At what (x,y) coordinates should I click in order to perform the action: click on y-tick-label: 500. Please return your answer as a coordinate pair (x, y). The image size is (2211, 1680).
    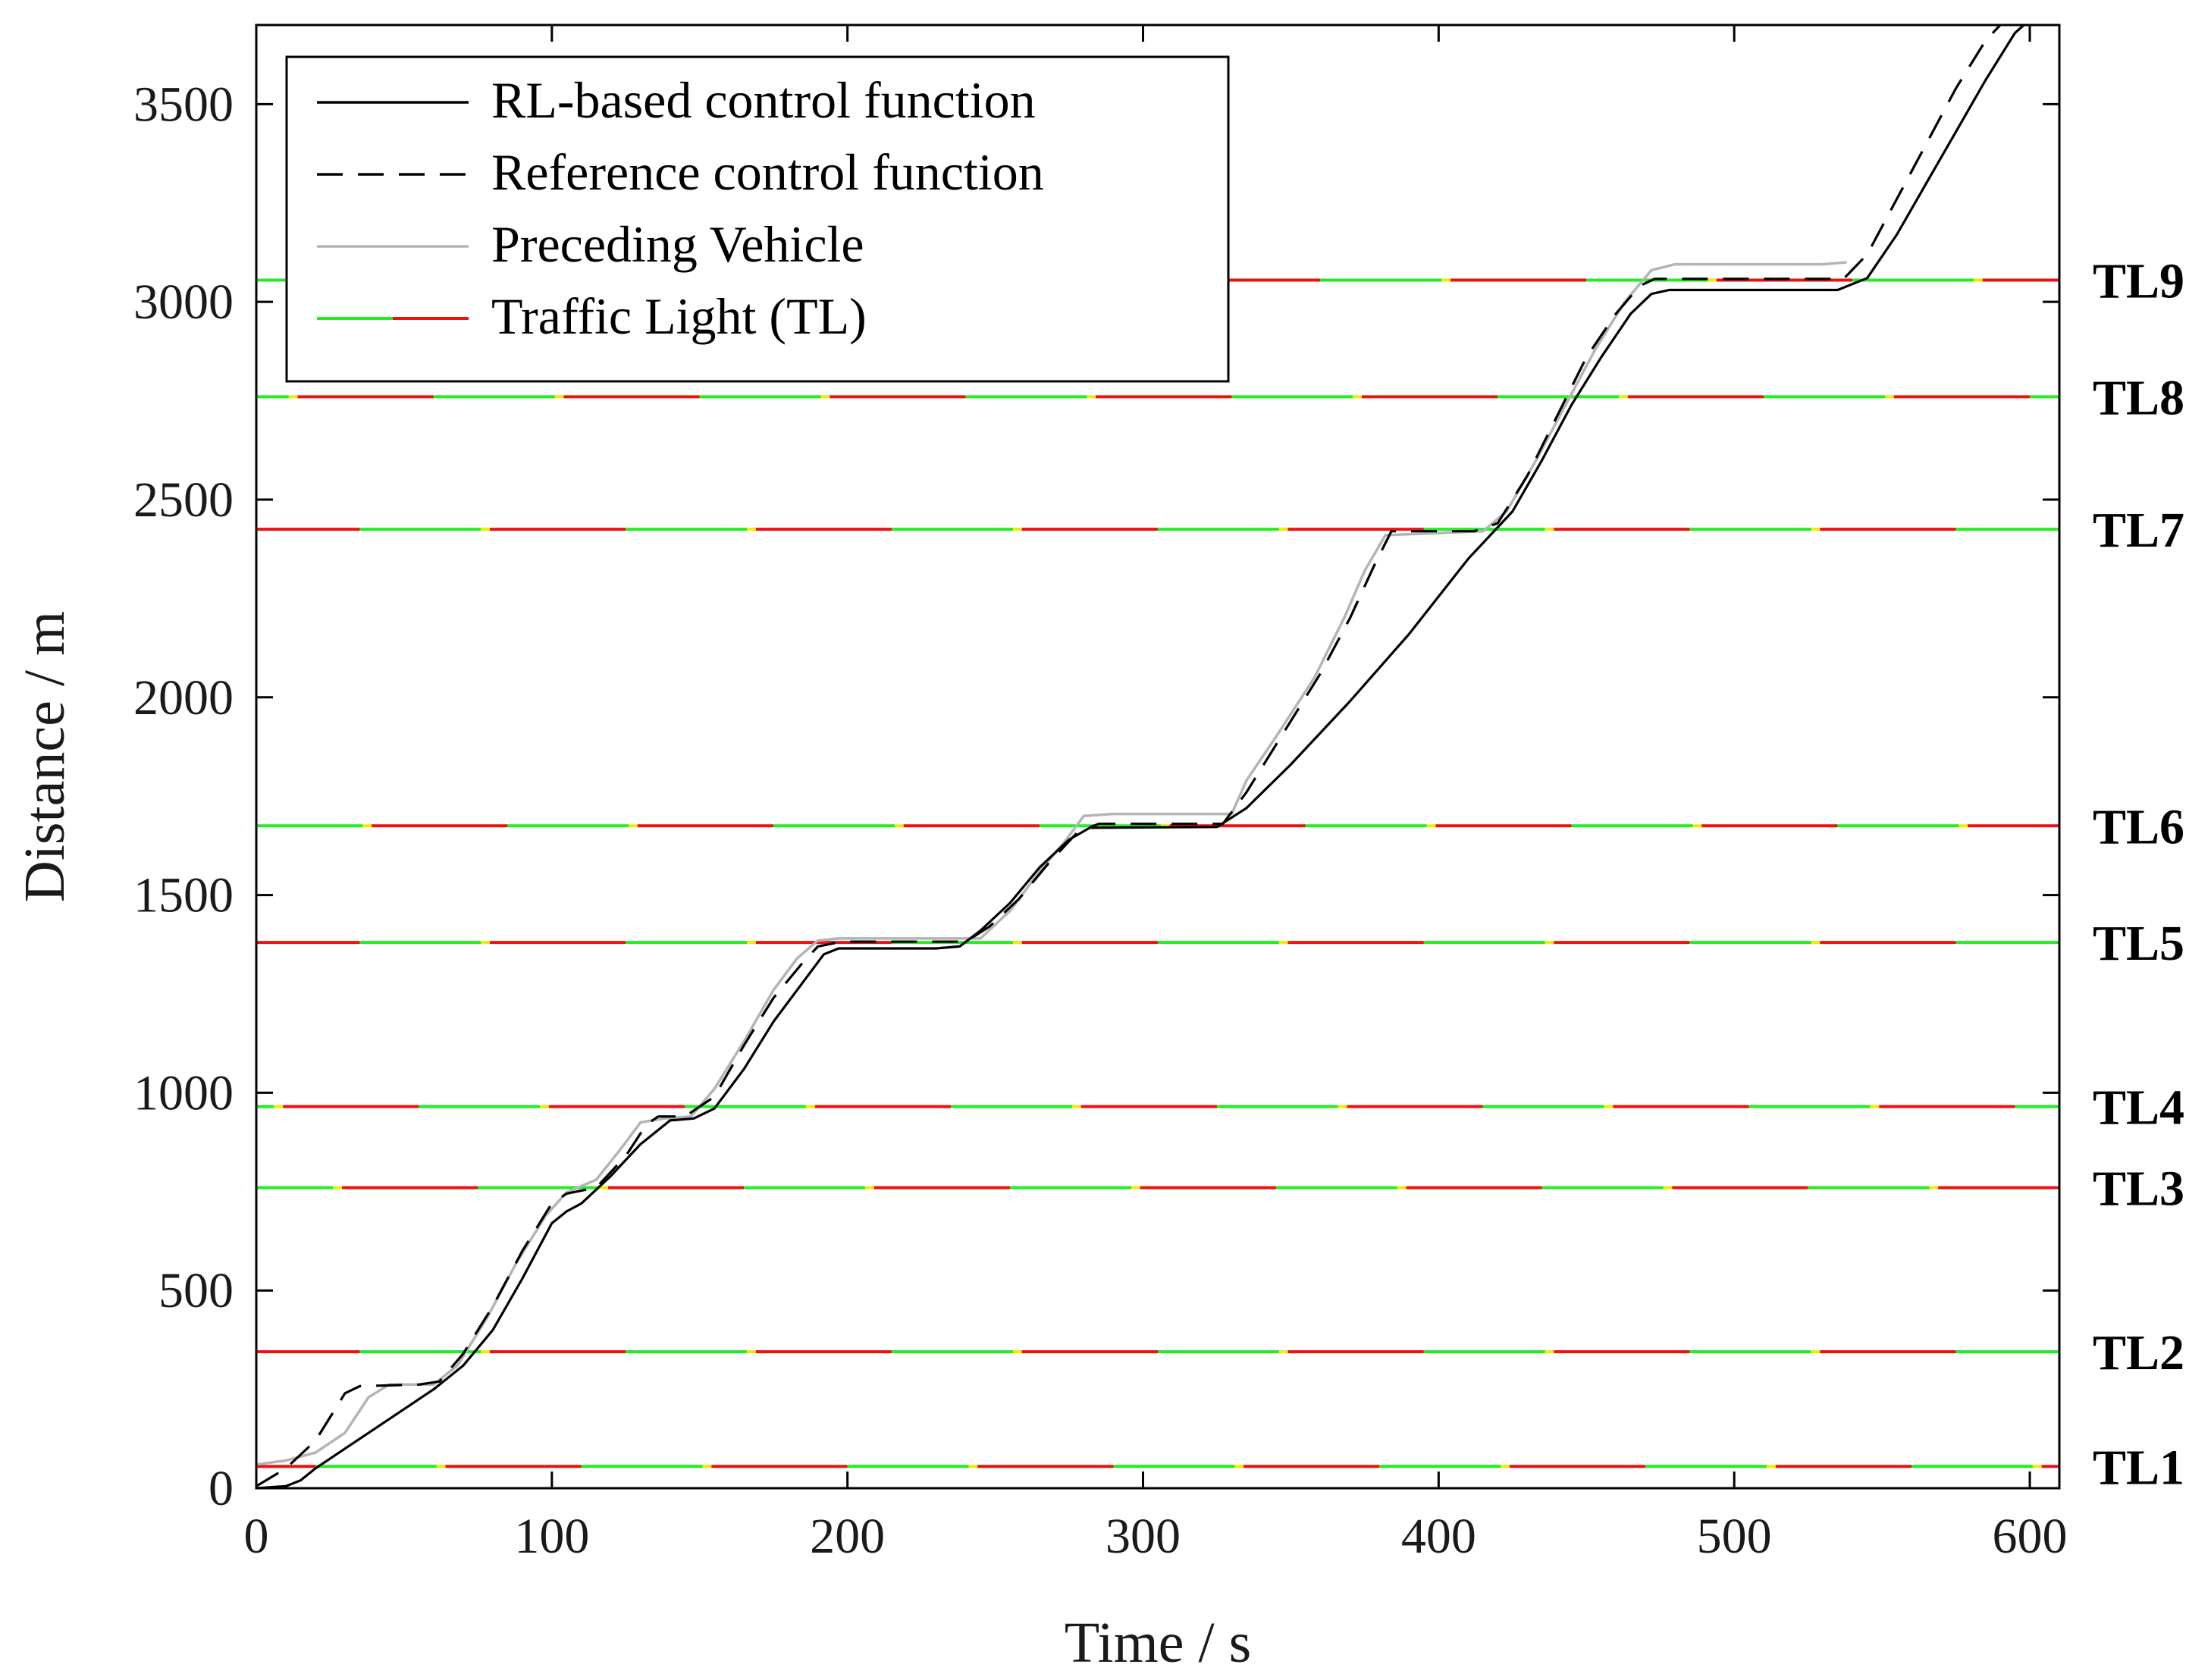
    Looking at the image, I should click on (196, 1290).